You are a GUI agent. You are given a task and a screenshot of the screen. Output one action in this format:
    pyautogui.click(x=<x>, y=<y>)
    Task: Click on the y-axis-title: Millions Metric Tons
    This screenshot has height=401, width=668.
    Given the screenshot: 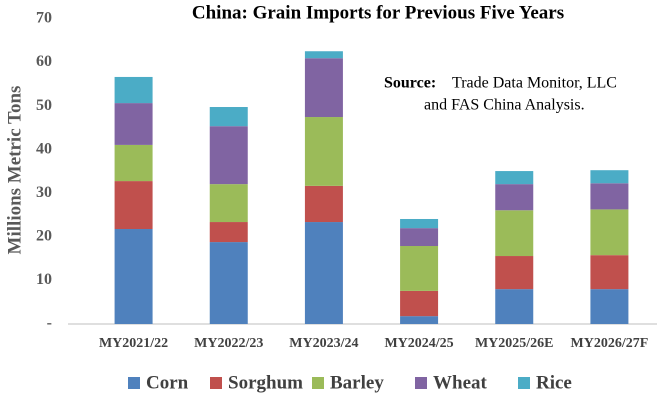 What is the action you would take?
    pyautogui.click(x=14, y=170)
    